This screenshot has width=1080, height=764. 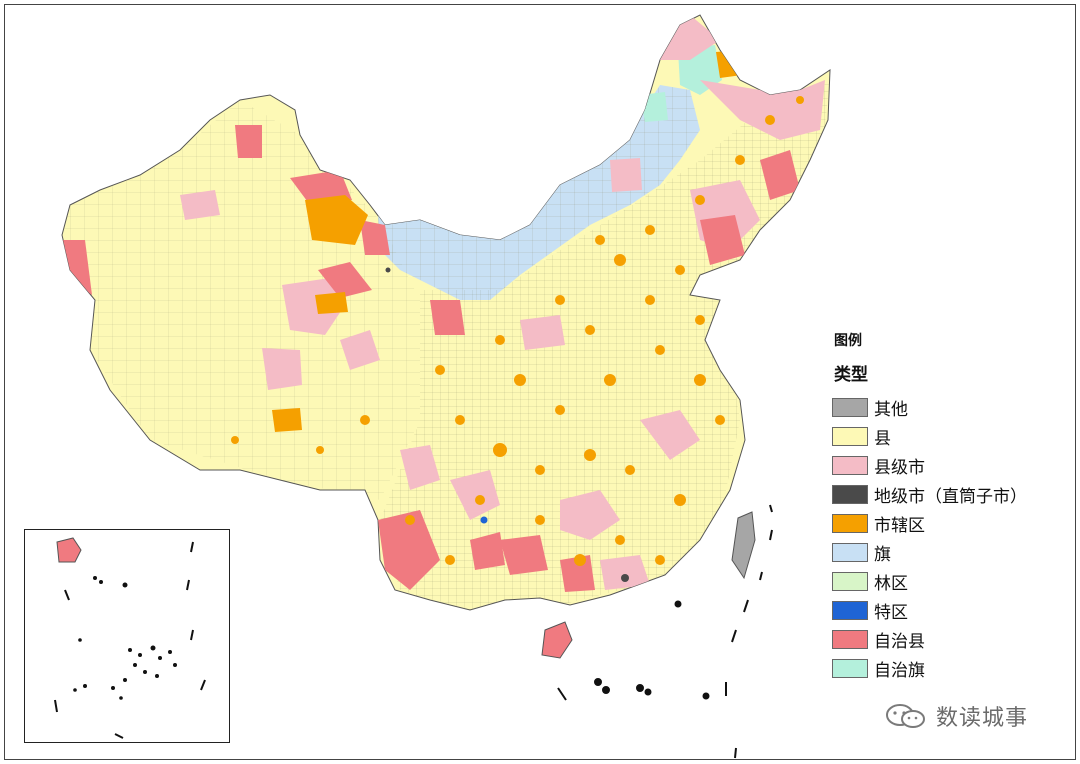 What do you see at coordinates (882, 439) in the screenshot?
I see `legend-label: 县` at bounding box center [882, 439].